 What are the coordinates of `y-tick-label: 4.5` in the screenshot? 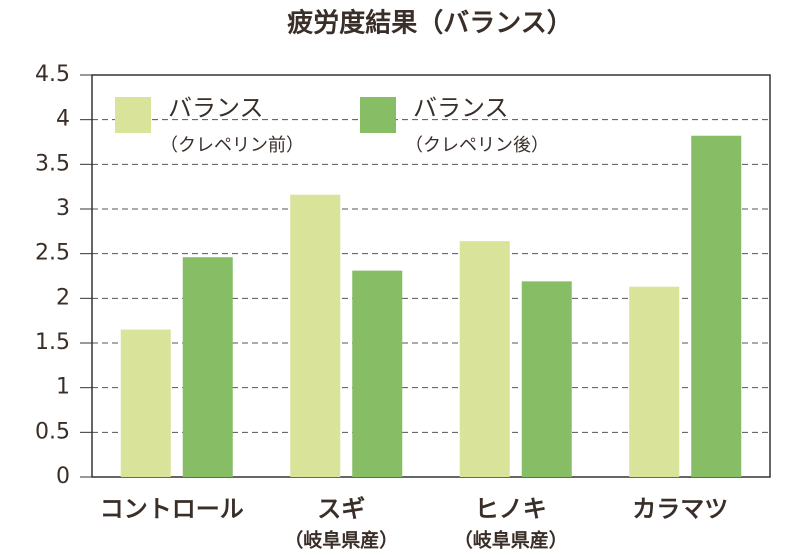 It's located at (52, 74).